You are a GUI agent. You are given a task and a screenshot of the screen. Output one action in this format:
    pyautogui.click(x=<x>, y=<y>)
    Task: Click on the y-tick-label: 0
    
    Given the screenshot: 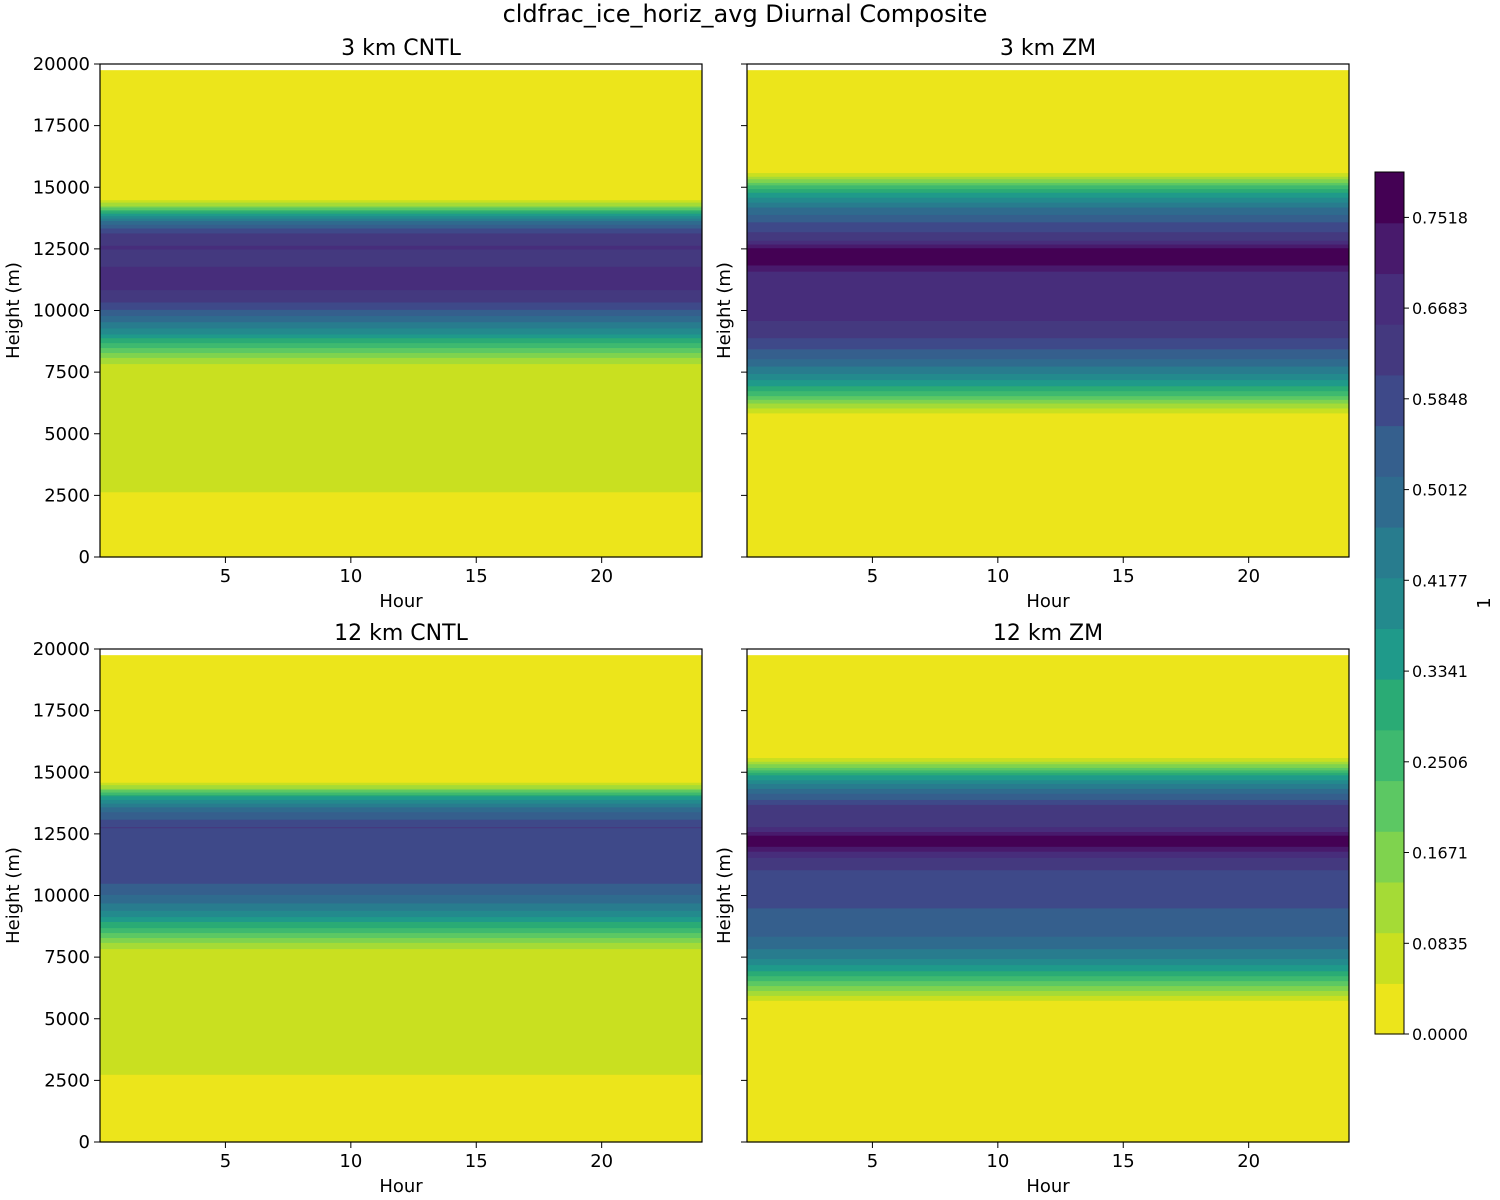 What is the action you would take?
    pyautogui.click(x=84, y=557)
    